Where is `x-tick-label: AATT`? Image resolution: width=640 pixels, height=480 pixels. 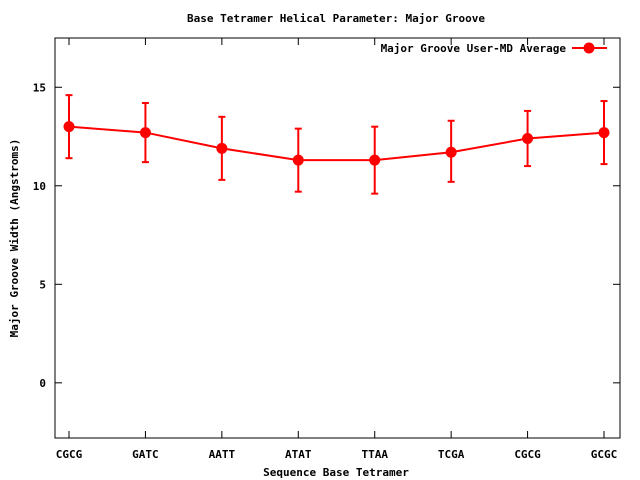 x-tick-label: AATT is located at coordinates (222, 454).